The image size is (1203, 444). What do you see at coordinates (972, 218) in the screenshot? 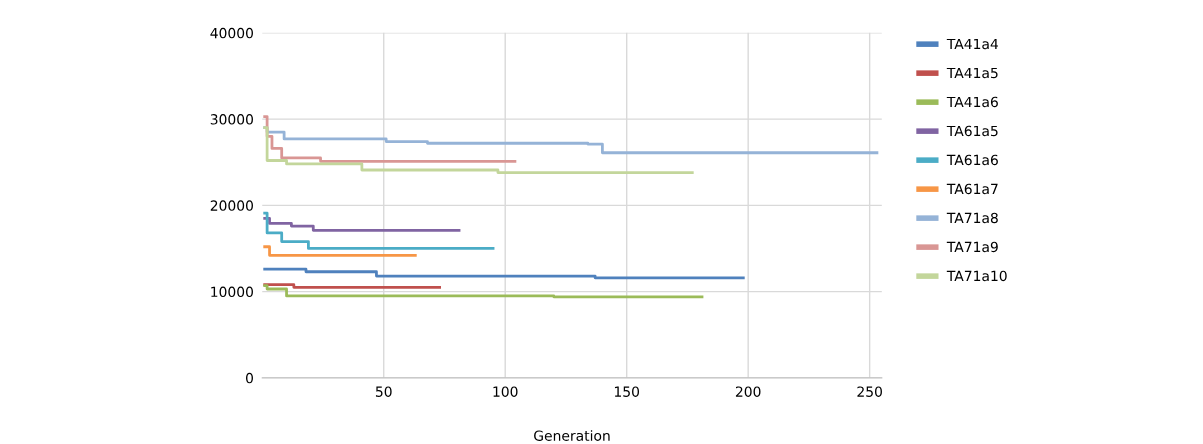
I see `legend-label: TA71a8` at bounding box center [972, 218].